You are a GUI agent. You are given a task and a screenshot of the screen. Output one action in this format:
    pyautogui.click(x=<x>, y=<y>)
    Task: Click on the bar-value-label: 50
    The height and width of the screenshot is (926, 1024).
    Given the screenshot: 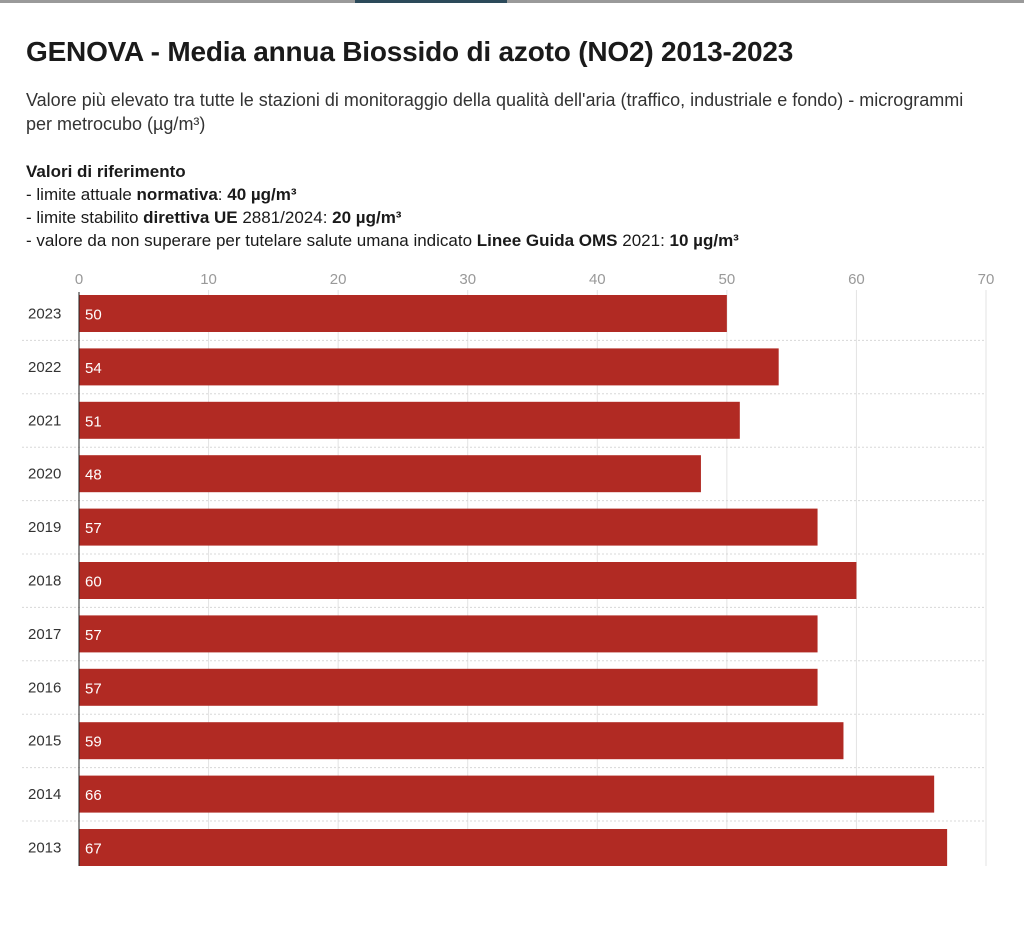 What is the action you would take?
    pyautogui.click(x=93, y=315)
    